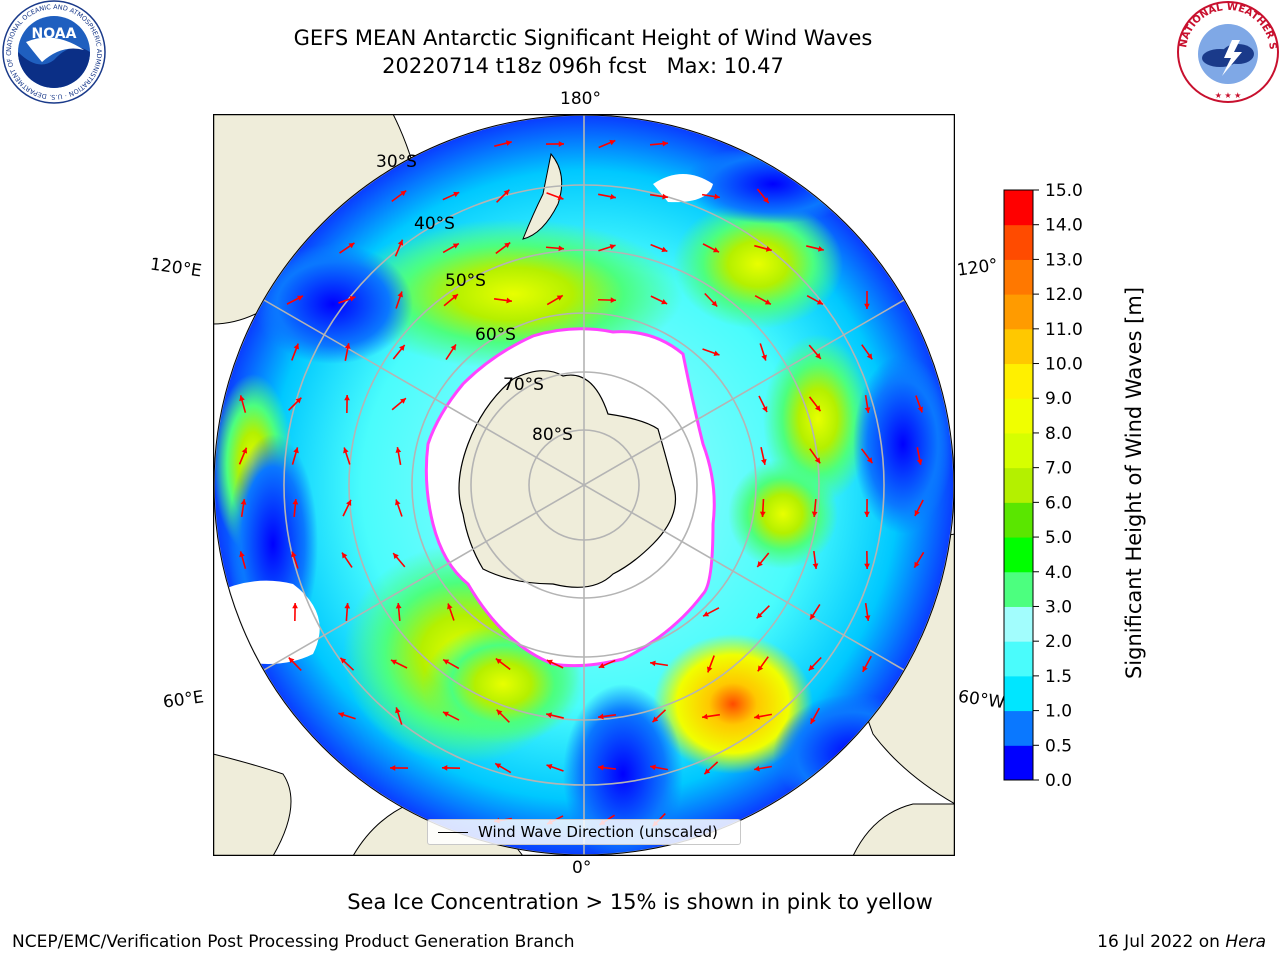  Describe the element at coordinates (1058, 573) in the screenshot. I see `colorbar-tick-label: 4.0` at that location.